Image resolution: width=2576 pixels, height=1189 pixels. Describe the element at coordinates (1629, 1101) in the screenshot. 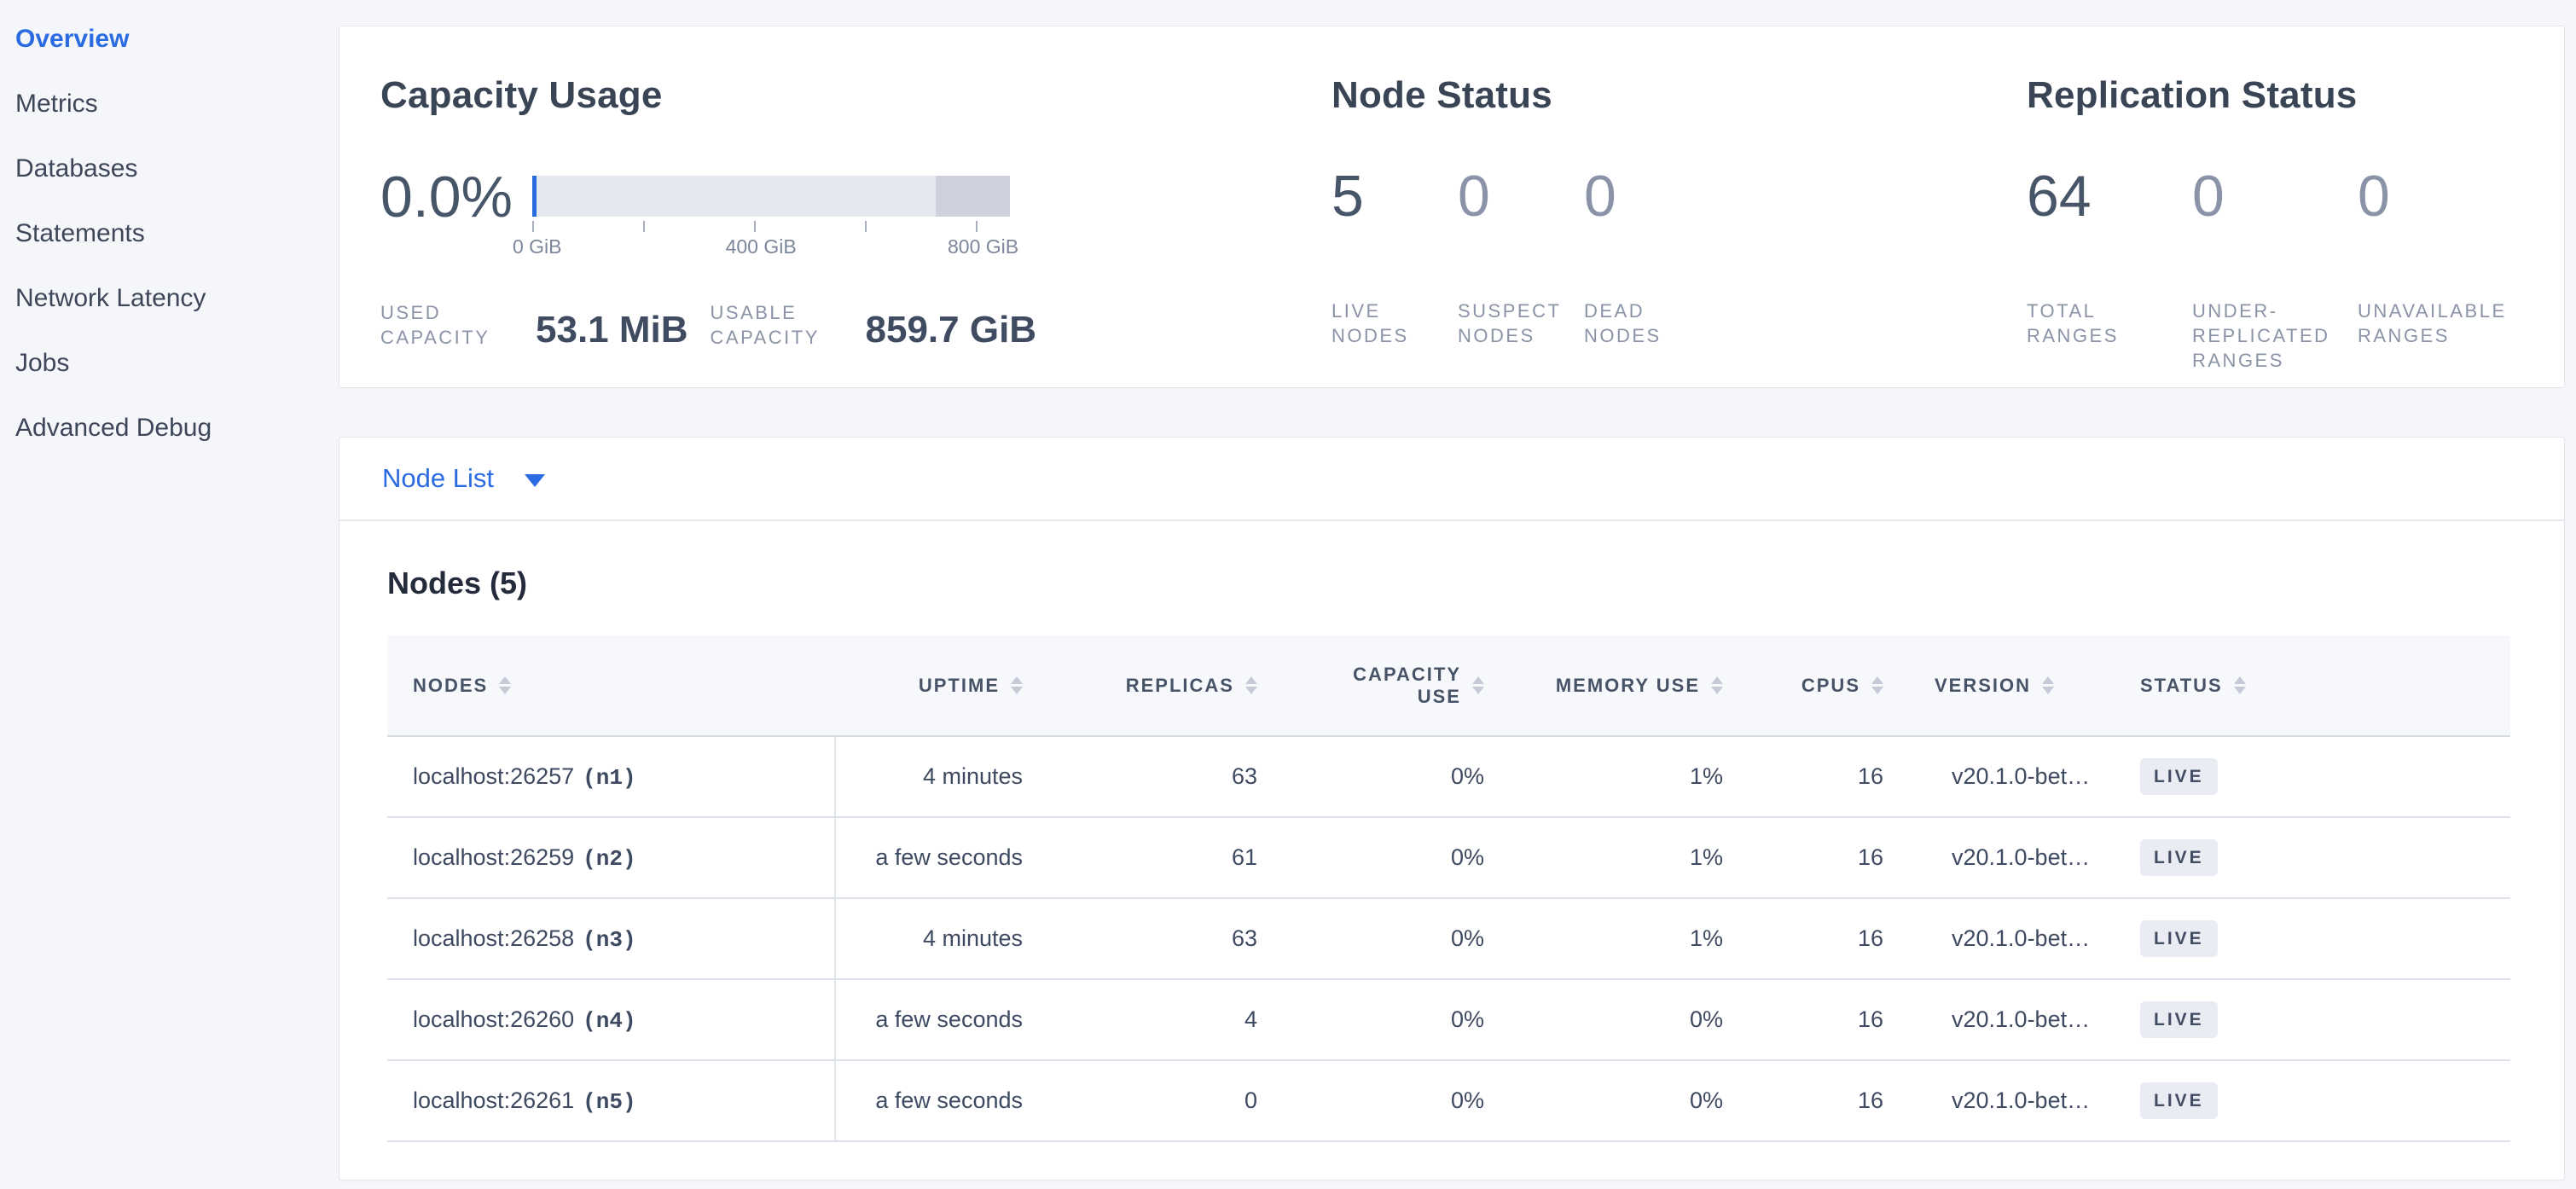

I see `memory-use-cell: 0%` at that location.